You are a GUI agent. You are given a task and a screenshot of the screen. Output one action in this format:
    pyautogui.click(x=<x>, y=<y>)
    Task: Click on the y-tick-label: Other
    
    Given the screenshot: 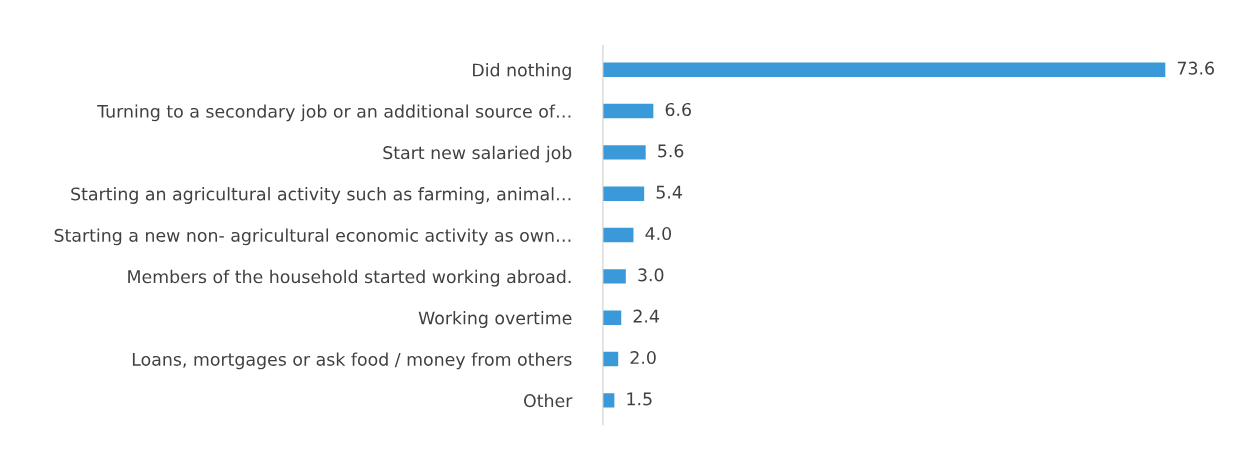 What is the action you would take?
    pyautogui.click(x=548, y=400)
    